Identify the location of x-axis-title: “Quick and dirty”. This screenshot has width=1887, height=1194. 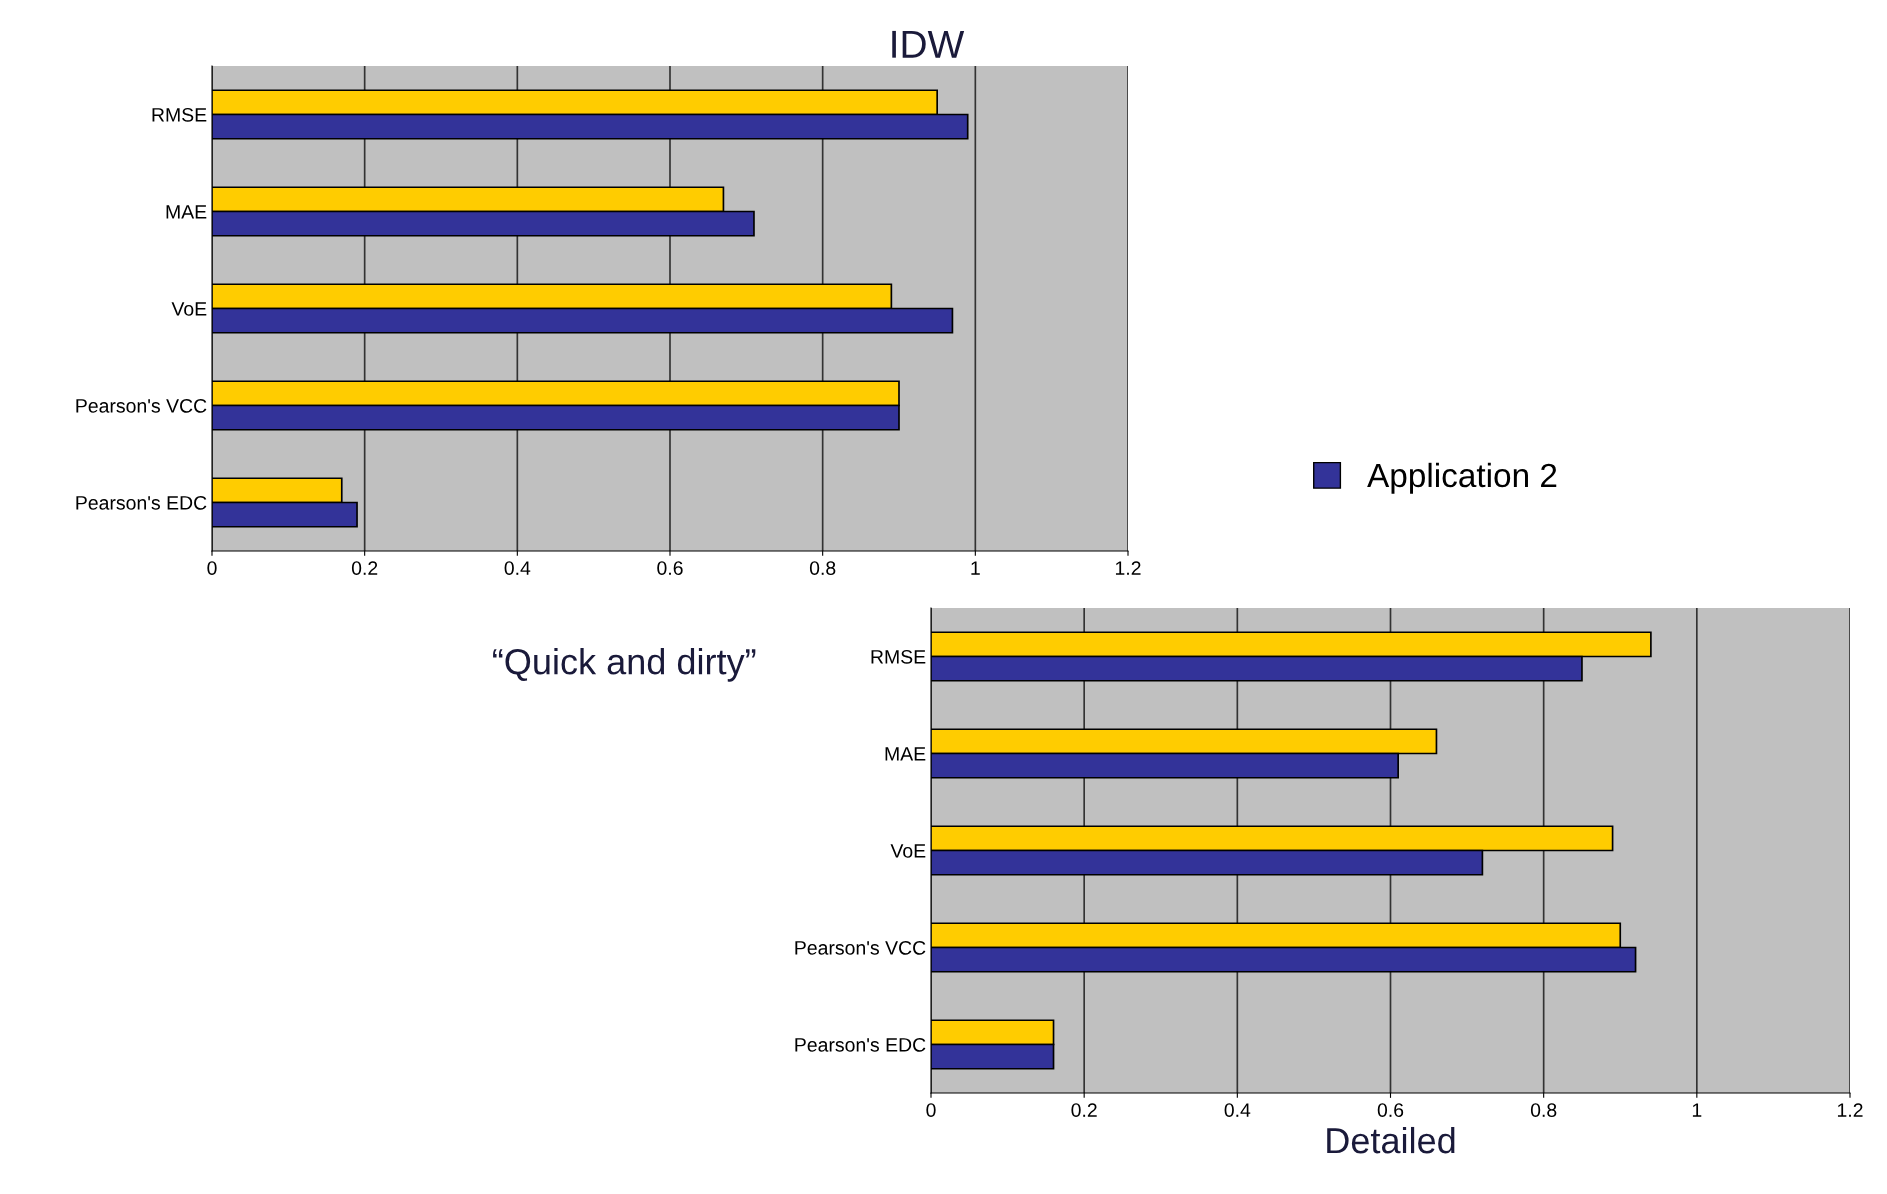
(624, 665).